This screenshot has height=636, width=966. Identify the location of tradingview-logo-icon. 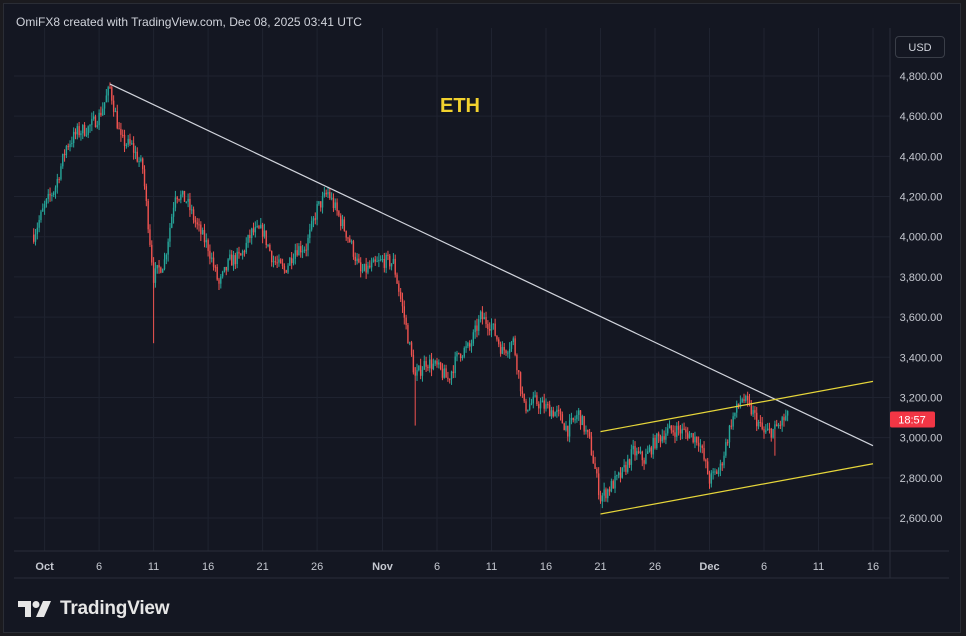
(34, 609).